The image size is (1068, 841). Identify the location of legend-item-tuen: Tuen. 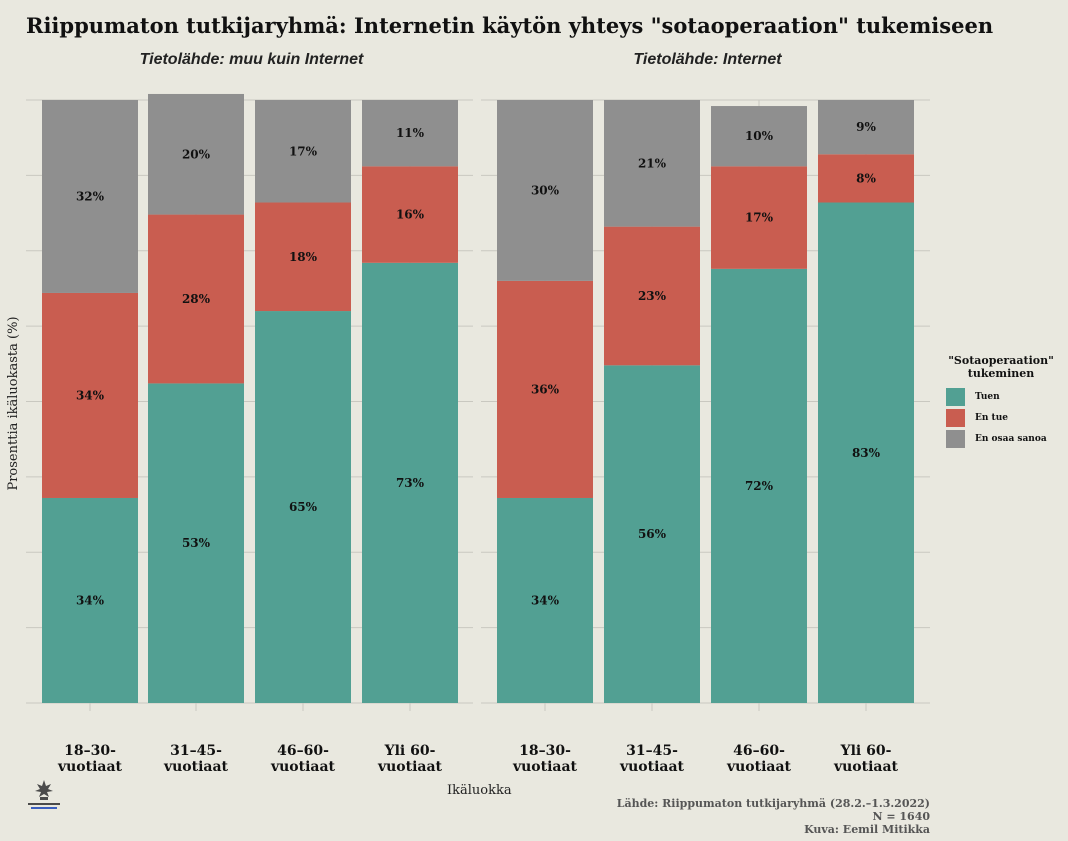
(1007, 397).